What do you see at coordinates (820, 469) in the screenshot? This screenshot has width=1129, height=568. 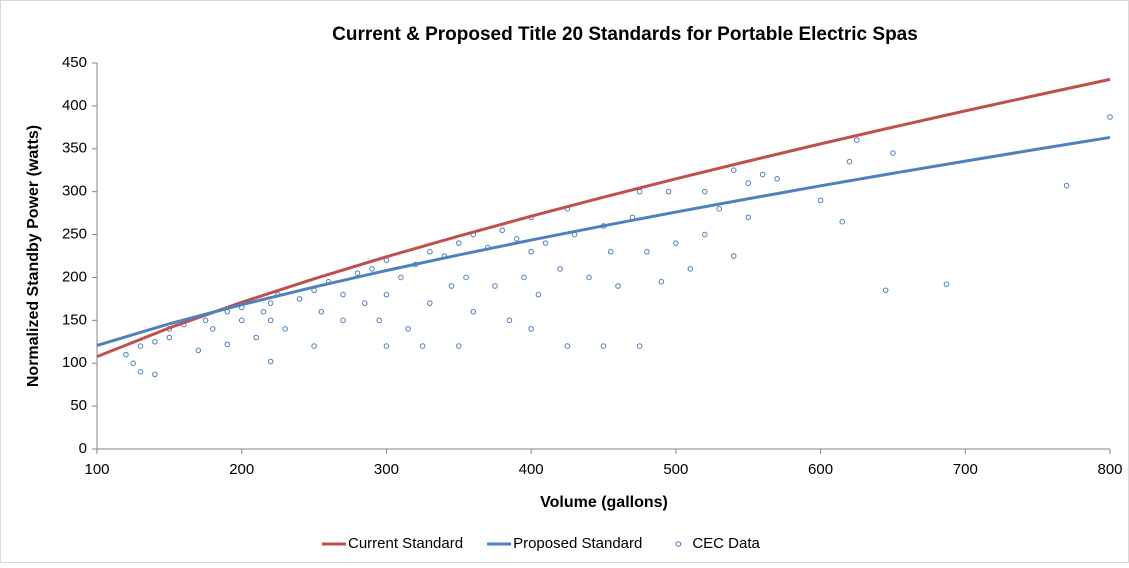 I see `x-tick-label: 600` at bounding box center [820, 469].